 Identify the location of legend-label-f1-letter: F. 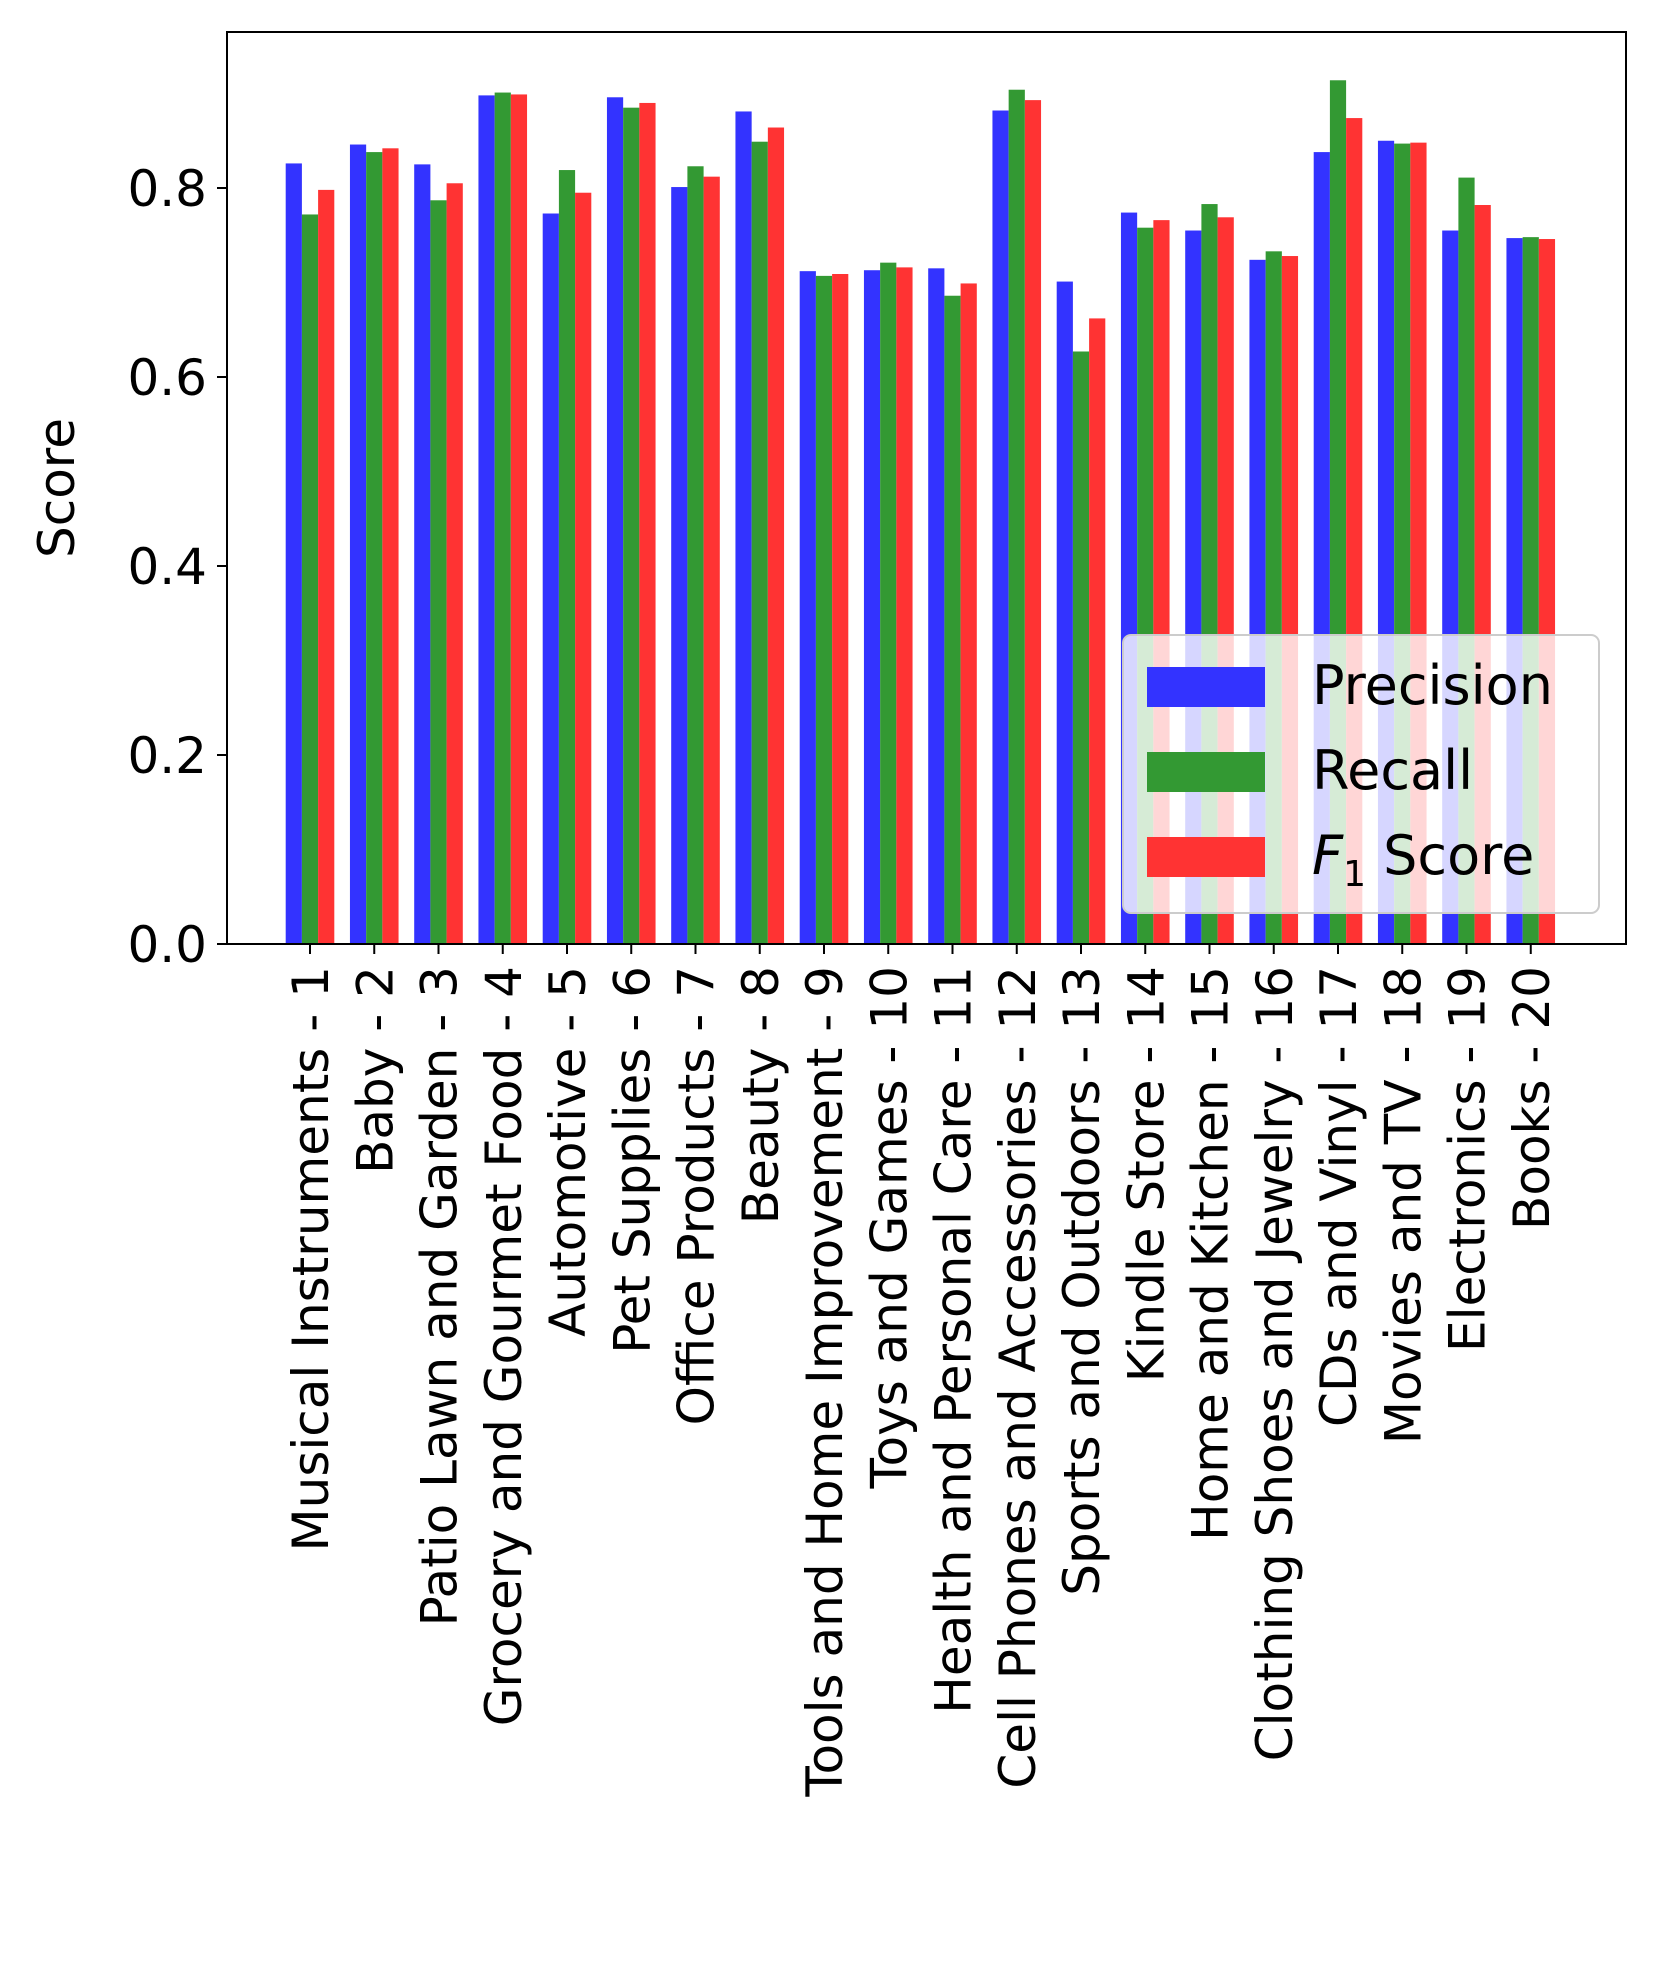
(1328, 855).